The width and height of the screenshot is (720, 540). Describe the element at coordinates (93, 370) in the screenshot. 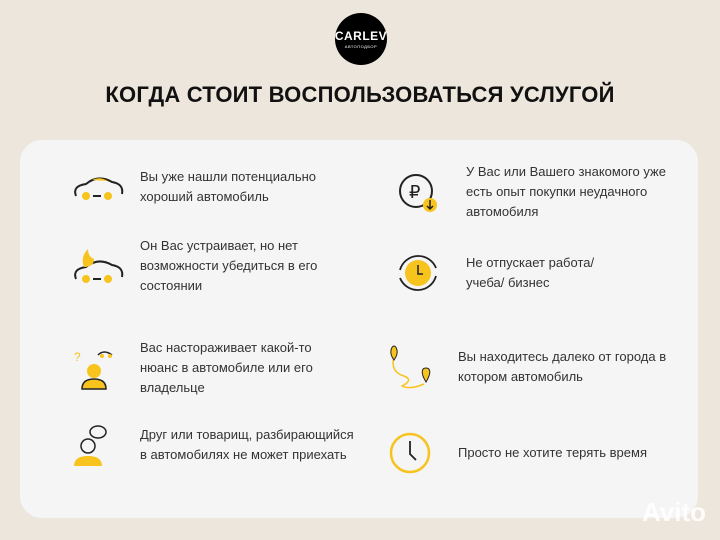

I see `person-question-car-icon: ?` at that location.